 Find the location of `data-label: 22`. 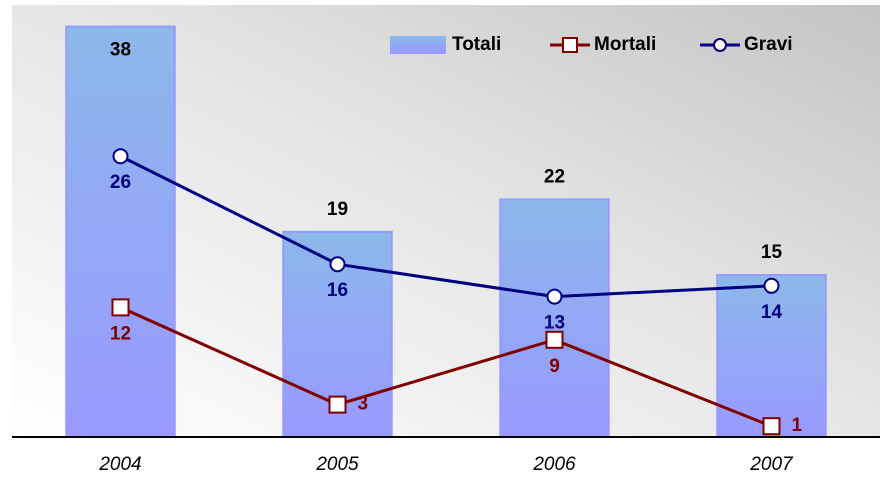

data-label: 22 is located at coordinates (554, 176).